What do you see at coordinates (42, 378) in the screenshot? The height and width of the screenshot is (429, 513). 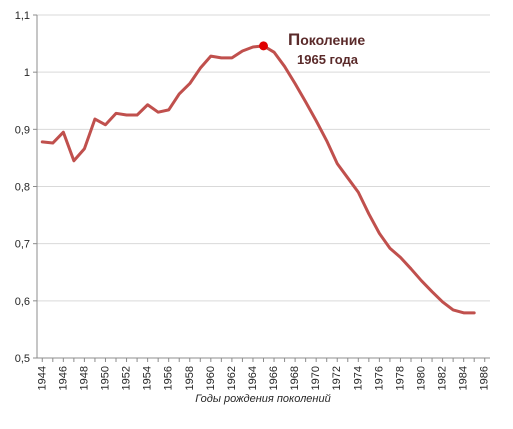 I see `x-tick-label: 1944` at bounding box center [42, 378].